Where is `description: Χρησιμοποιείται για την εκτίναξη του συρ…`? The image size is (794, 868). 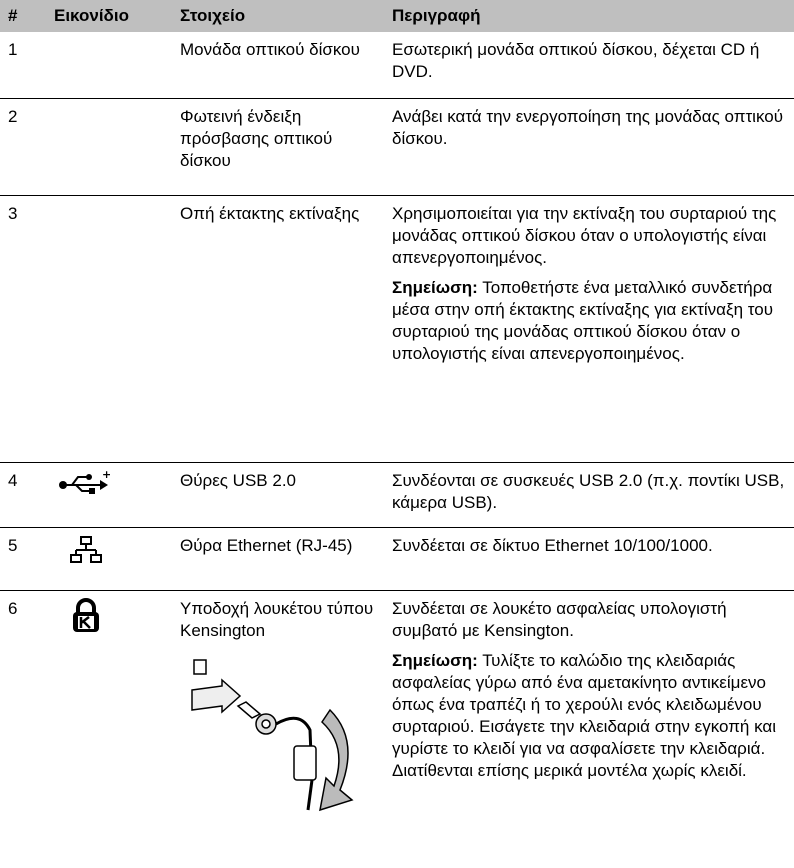 description: Χρησιμοποιείται για την εκτίναξη του συρ… is located at coordinates (584, 235).